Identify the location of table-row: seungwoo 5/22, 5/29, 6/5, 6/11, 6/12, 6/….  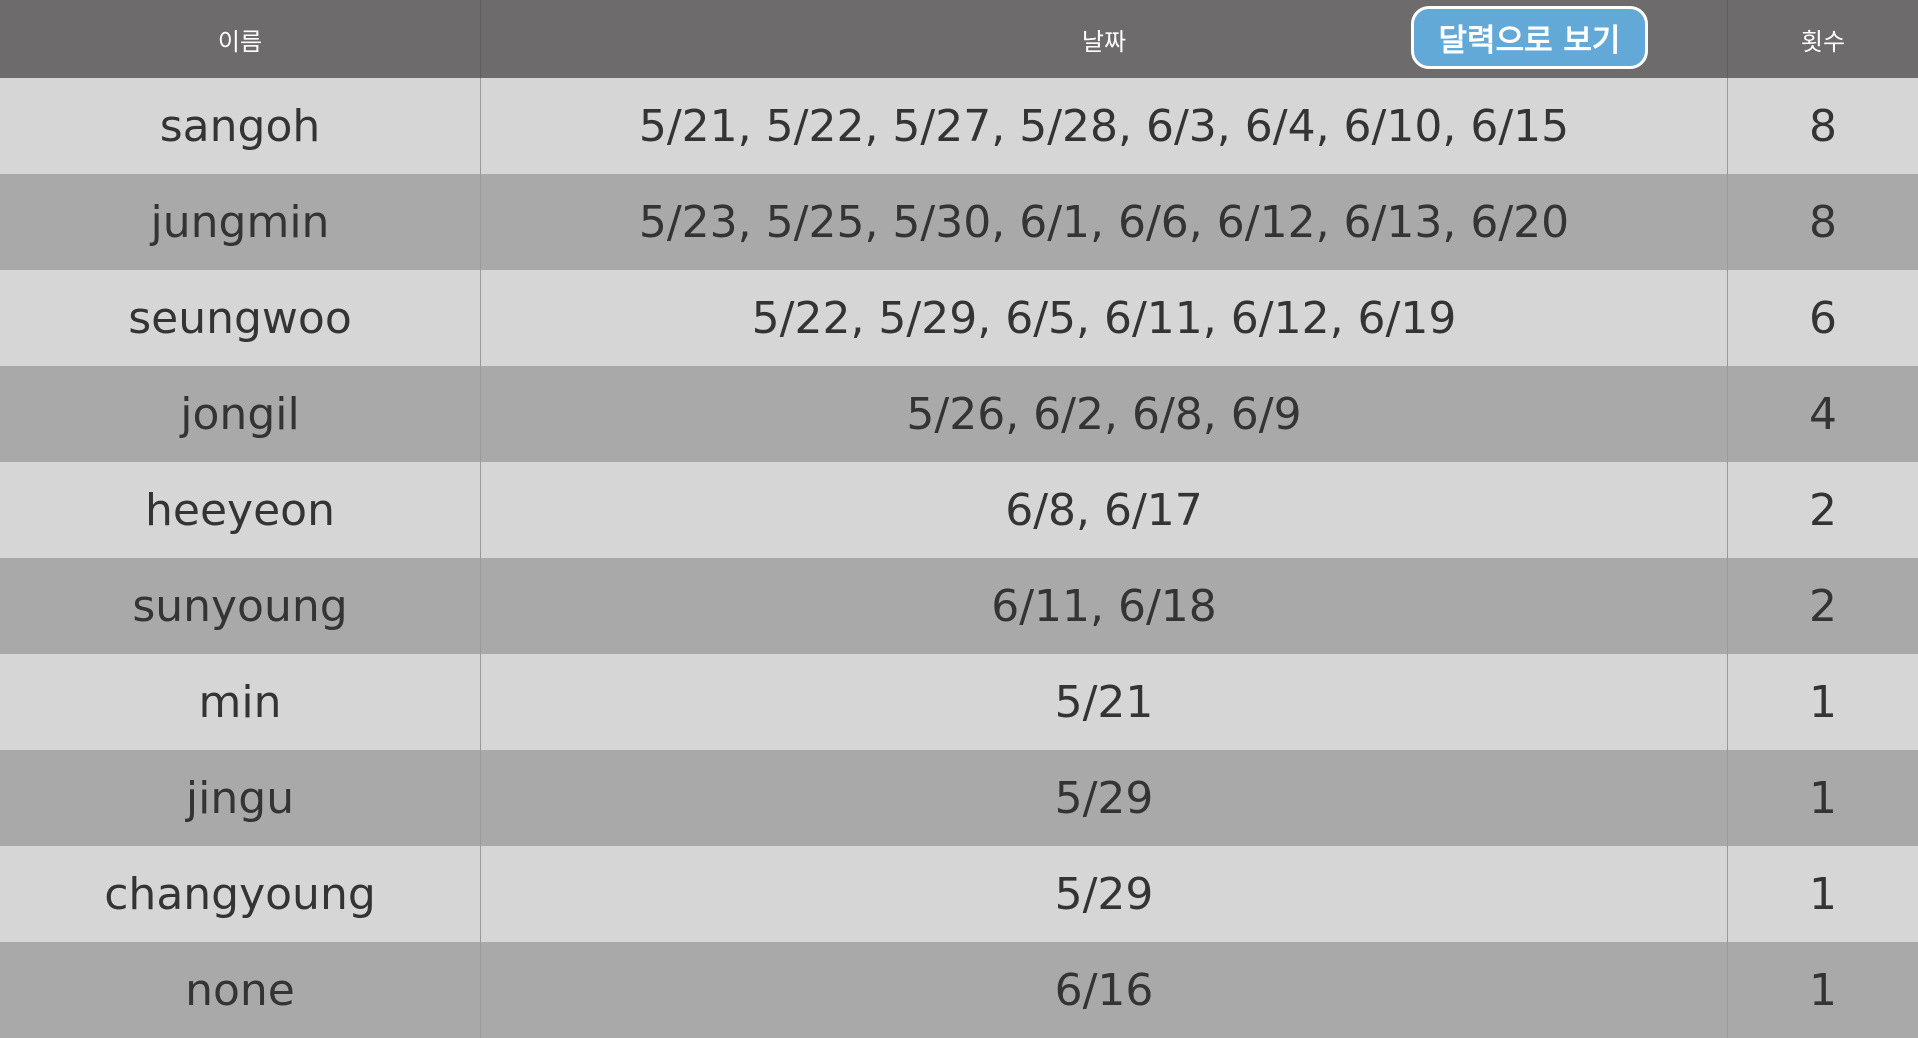
(959, 318).